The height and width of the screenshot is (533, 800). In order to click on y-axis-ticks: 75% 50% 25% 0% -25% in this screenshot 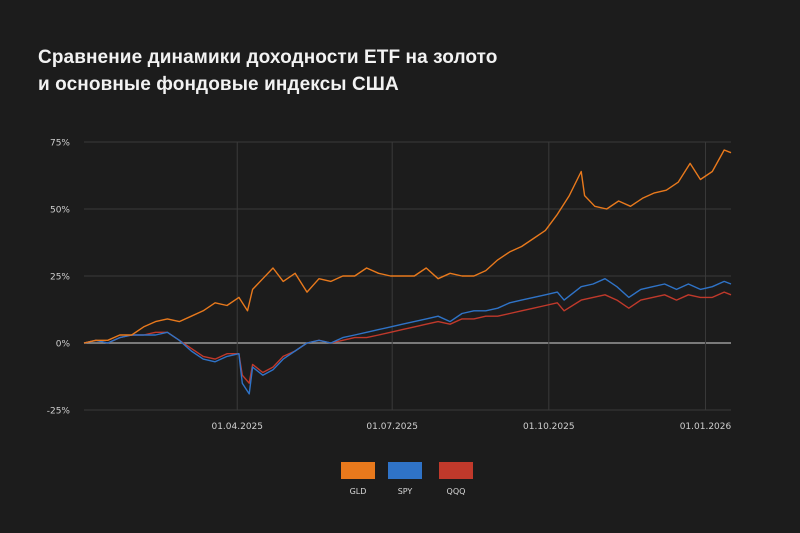, I will do `click(59, 278)`.